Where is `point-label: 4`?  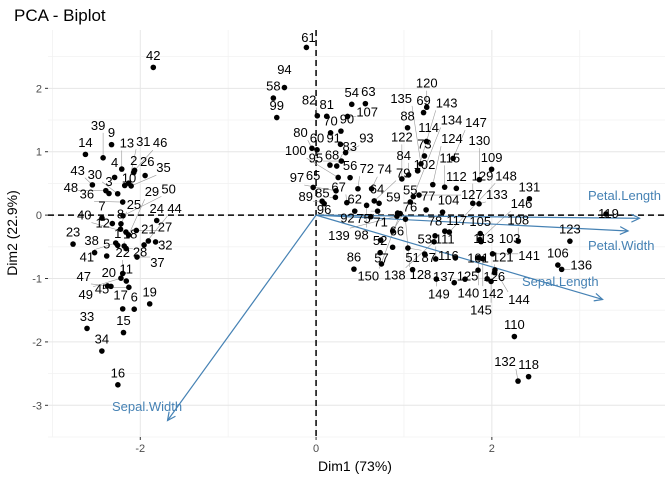
point-label: 4 is located at coordinates (114, 162).